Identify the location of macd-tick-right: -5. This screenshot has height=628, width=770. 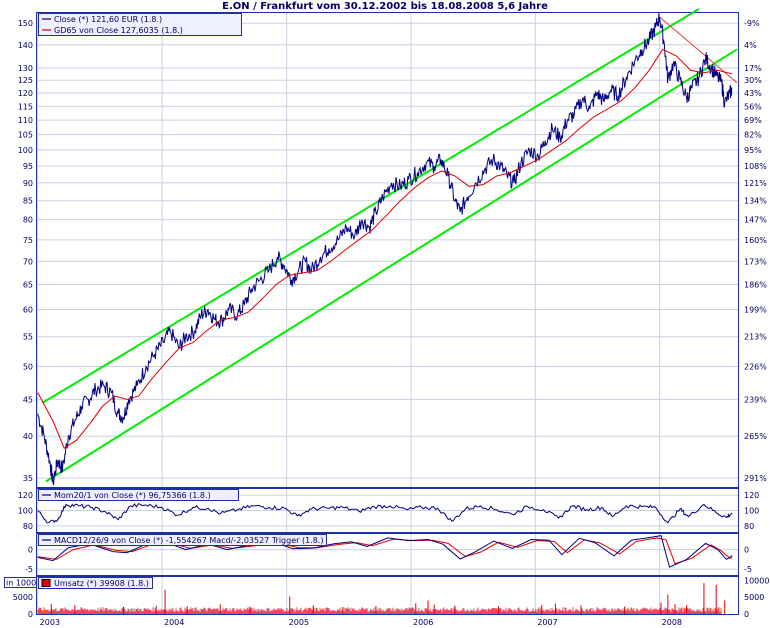
(748, 569).